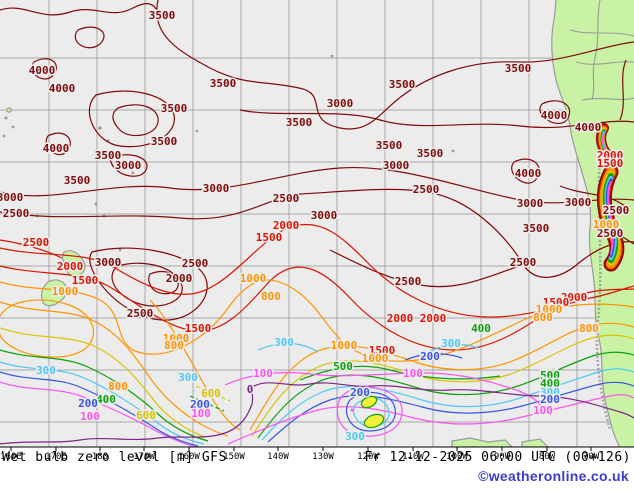  I want to click on x-axis-label: 160E, so click(11, 457).